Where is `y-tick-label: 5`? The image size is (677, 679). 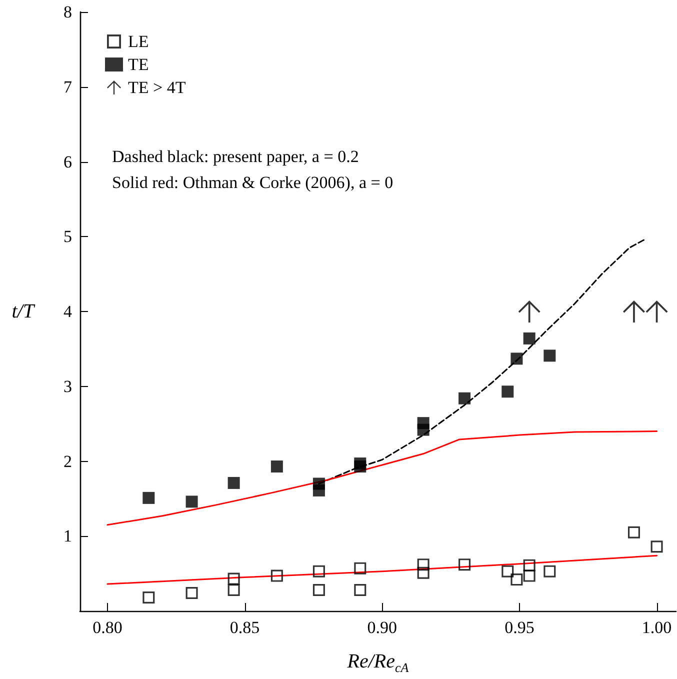 y-tick-label: 5 is located at coordinates (68, 236).